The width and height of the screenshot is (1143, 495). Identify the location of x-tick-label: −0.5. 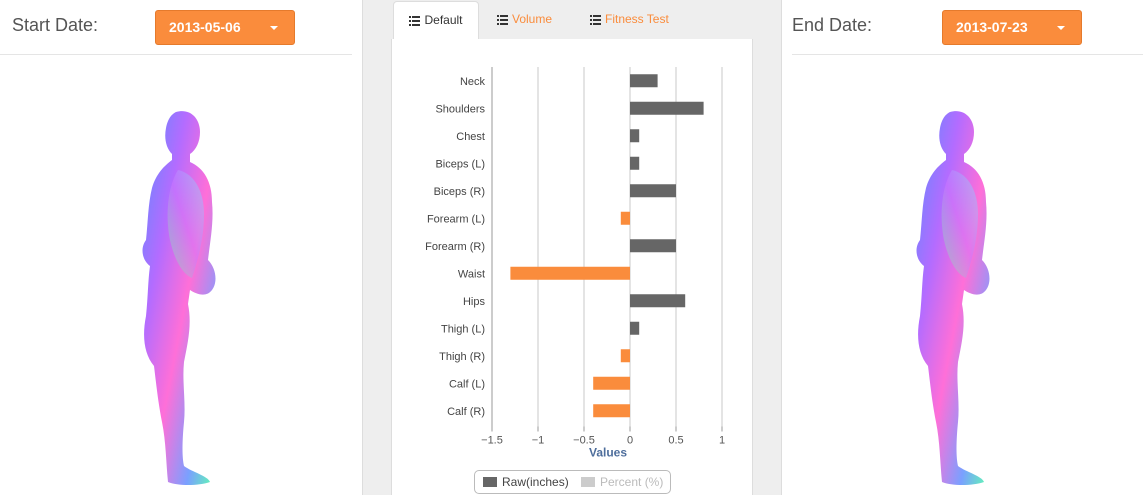
(584, 441).